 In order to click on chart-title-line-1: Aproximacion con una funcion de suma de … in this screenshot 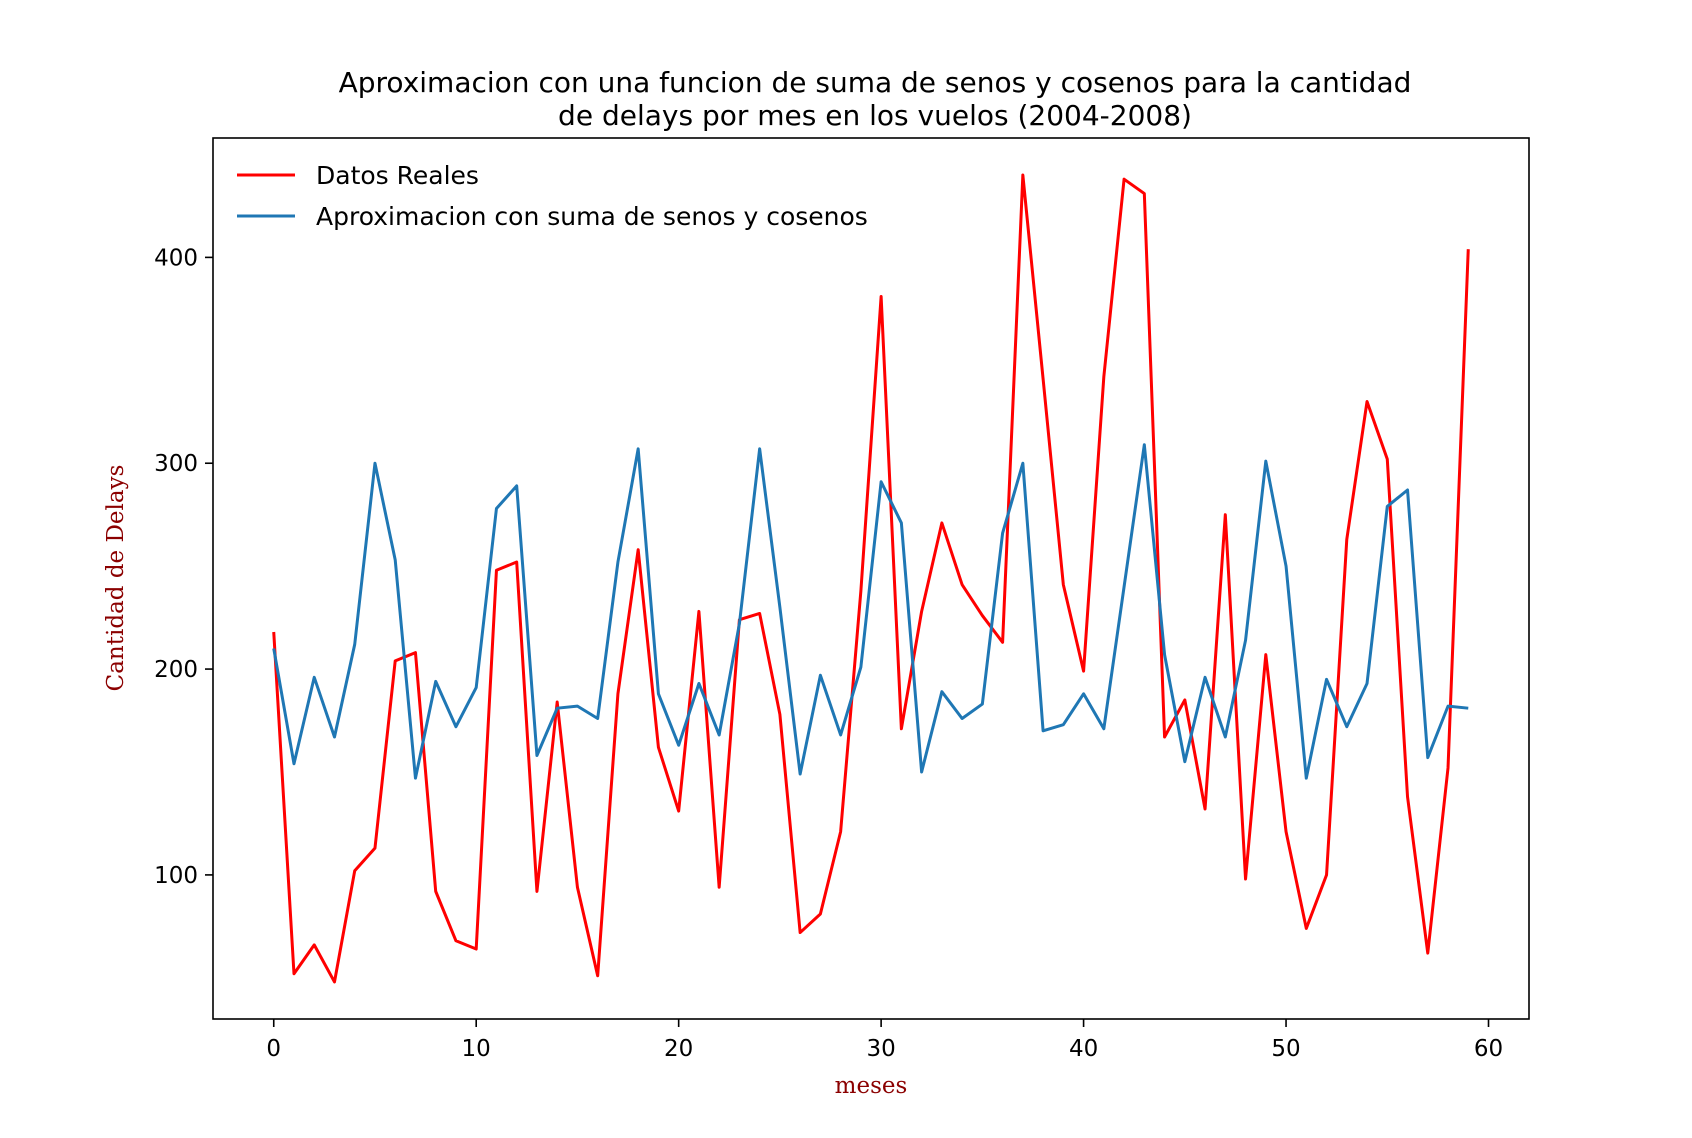, I will do `click(875, 82)`.